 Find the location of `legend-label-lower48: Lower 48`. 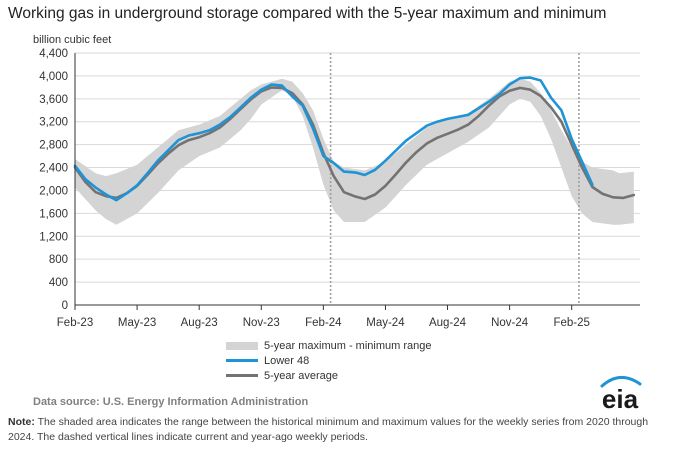

legend-label-lower48: Lower 48 is located at coordinates (287, 360).